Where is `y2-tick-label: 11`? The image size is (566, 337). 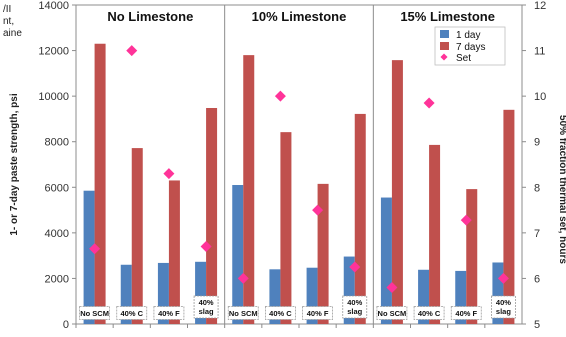 y2-tick-label: 11 is located at coordinates (539, 52).